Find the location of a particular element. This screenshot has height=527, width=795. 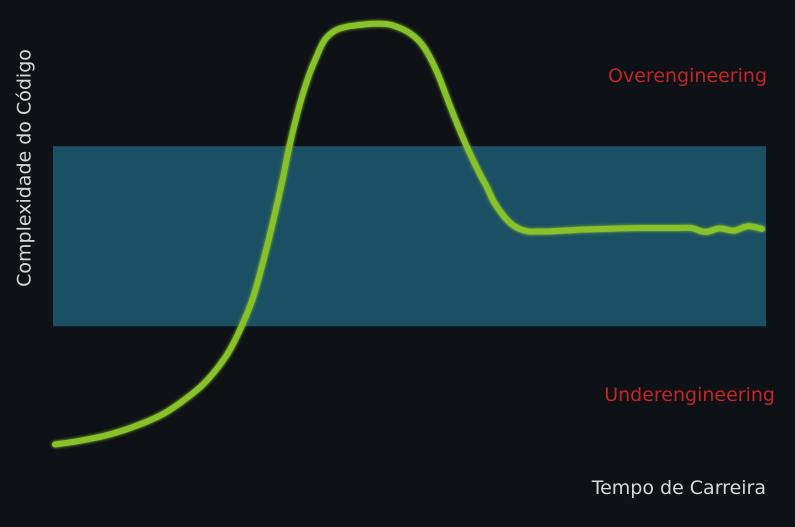

overengineering-annotation: Overengineering is located at coordinates (687, 76).